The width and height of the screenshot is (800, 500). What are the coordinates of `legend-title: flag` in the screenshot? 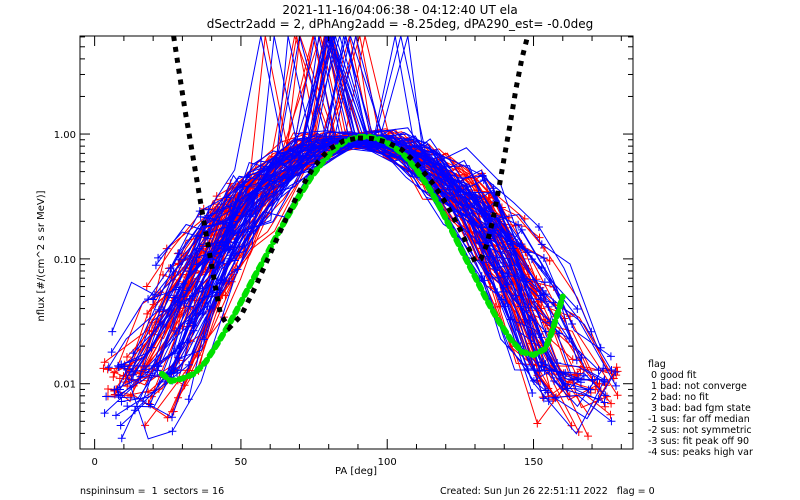 It's located at (657, 364).